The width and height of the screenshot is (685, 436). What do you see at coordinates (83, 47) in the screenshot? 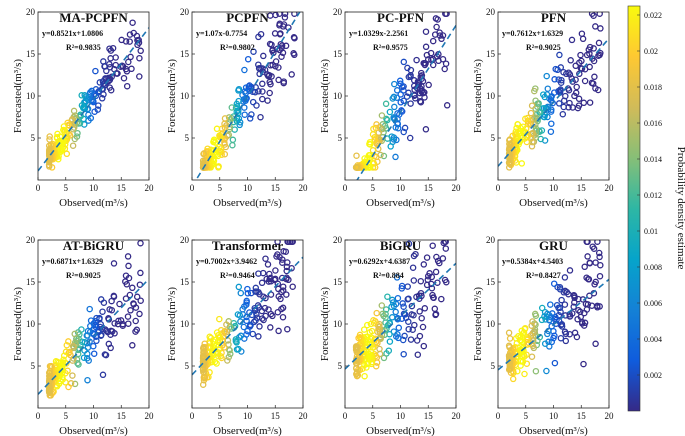
I see `r-squared: R²=0.9835` at bounding box center [83, 47].